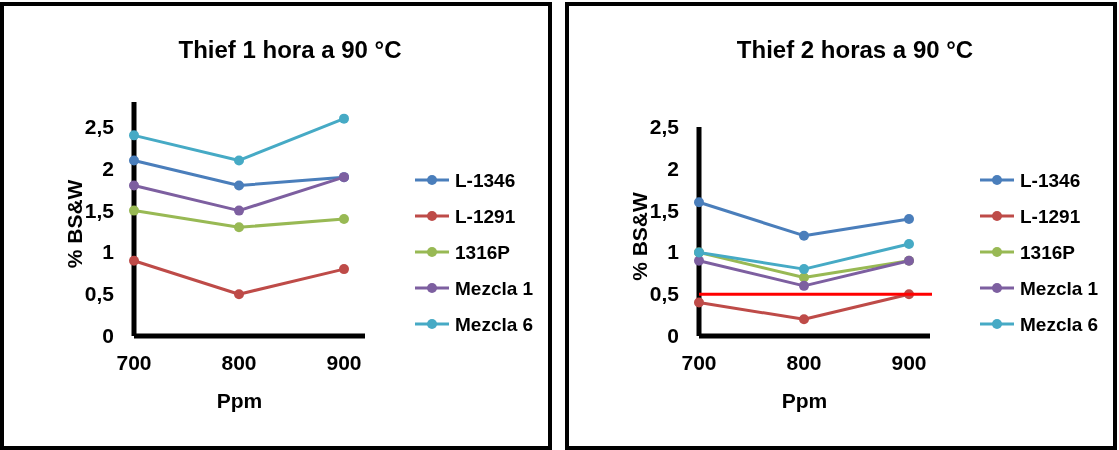  Describe the element at coordinates (855, 49) in the screenshot. I see `chart-title: Thief 2 horas a 90 °C` at that location.